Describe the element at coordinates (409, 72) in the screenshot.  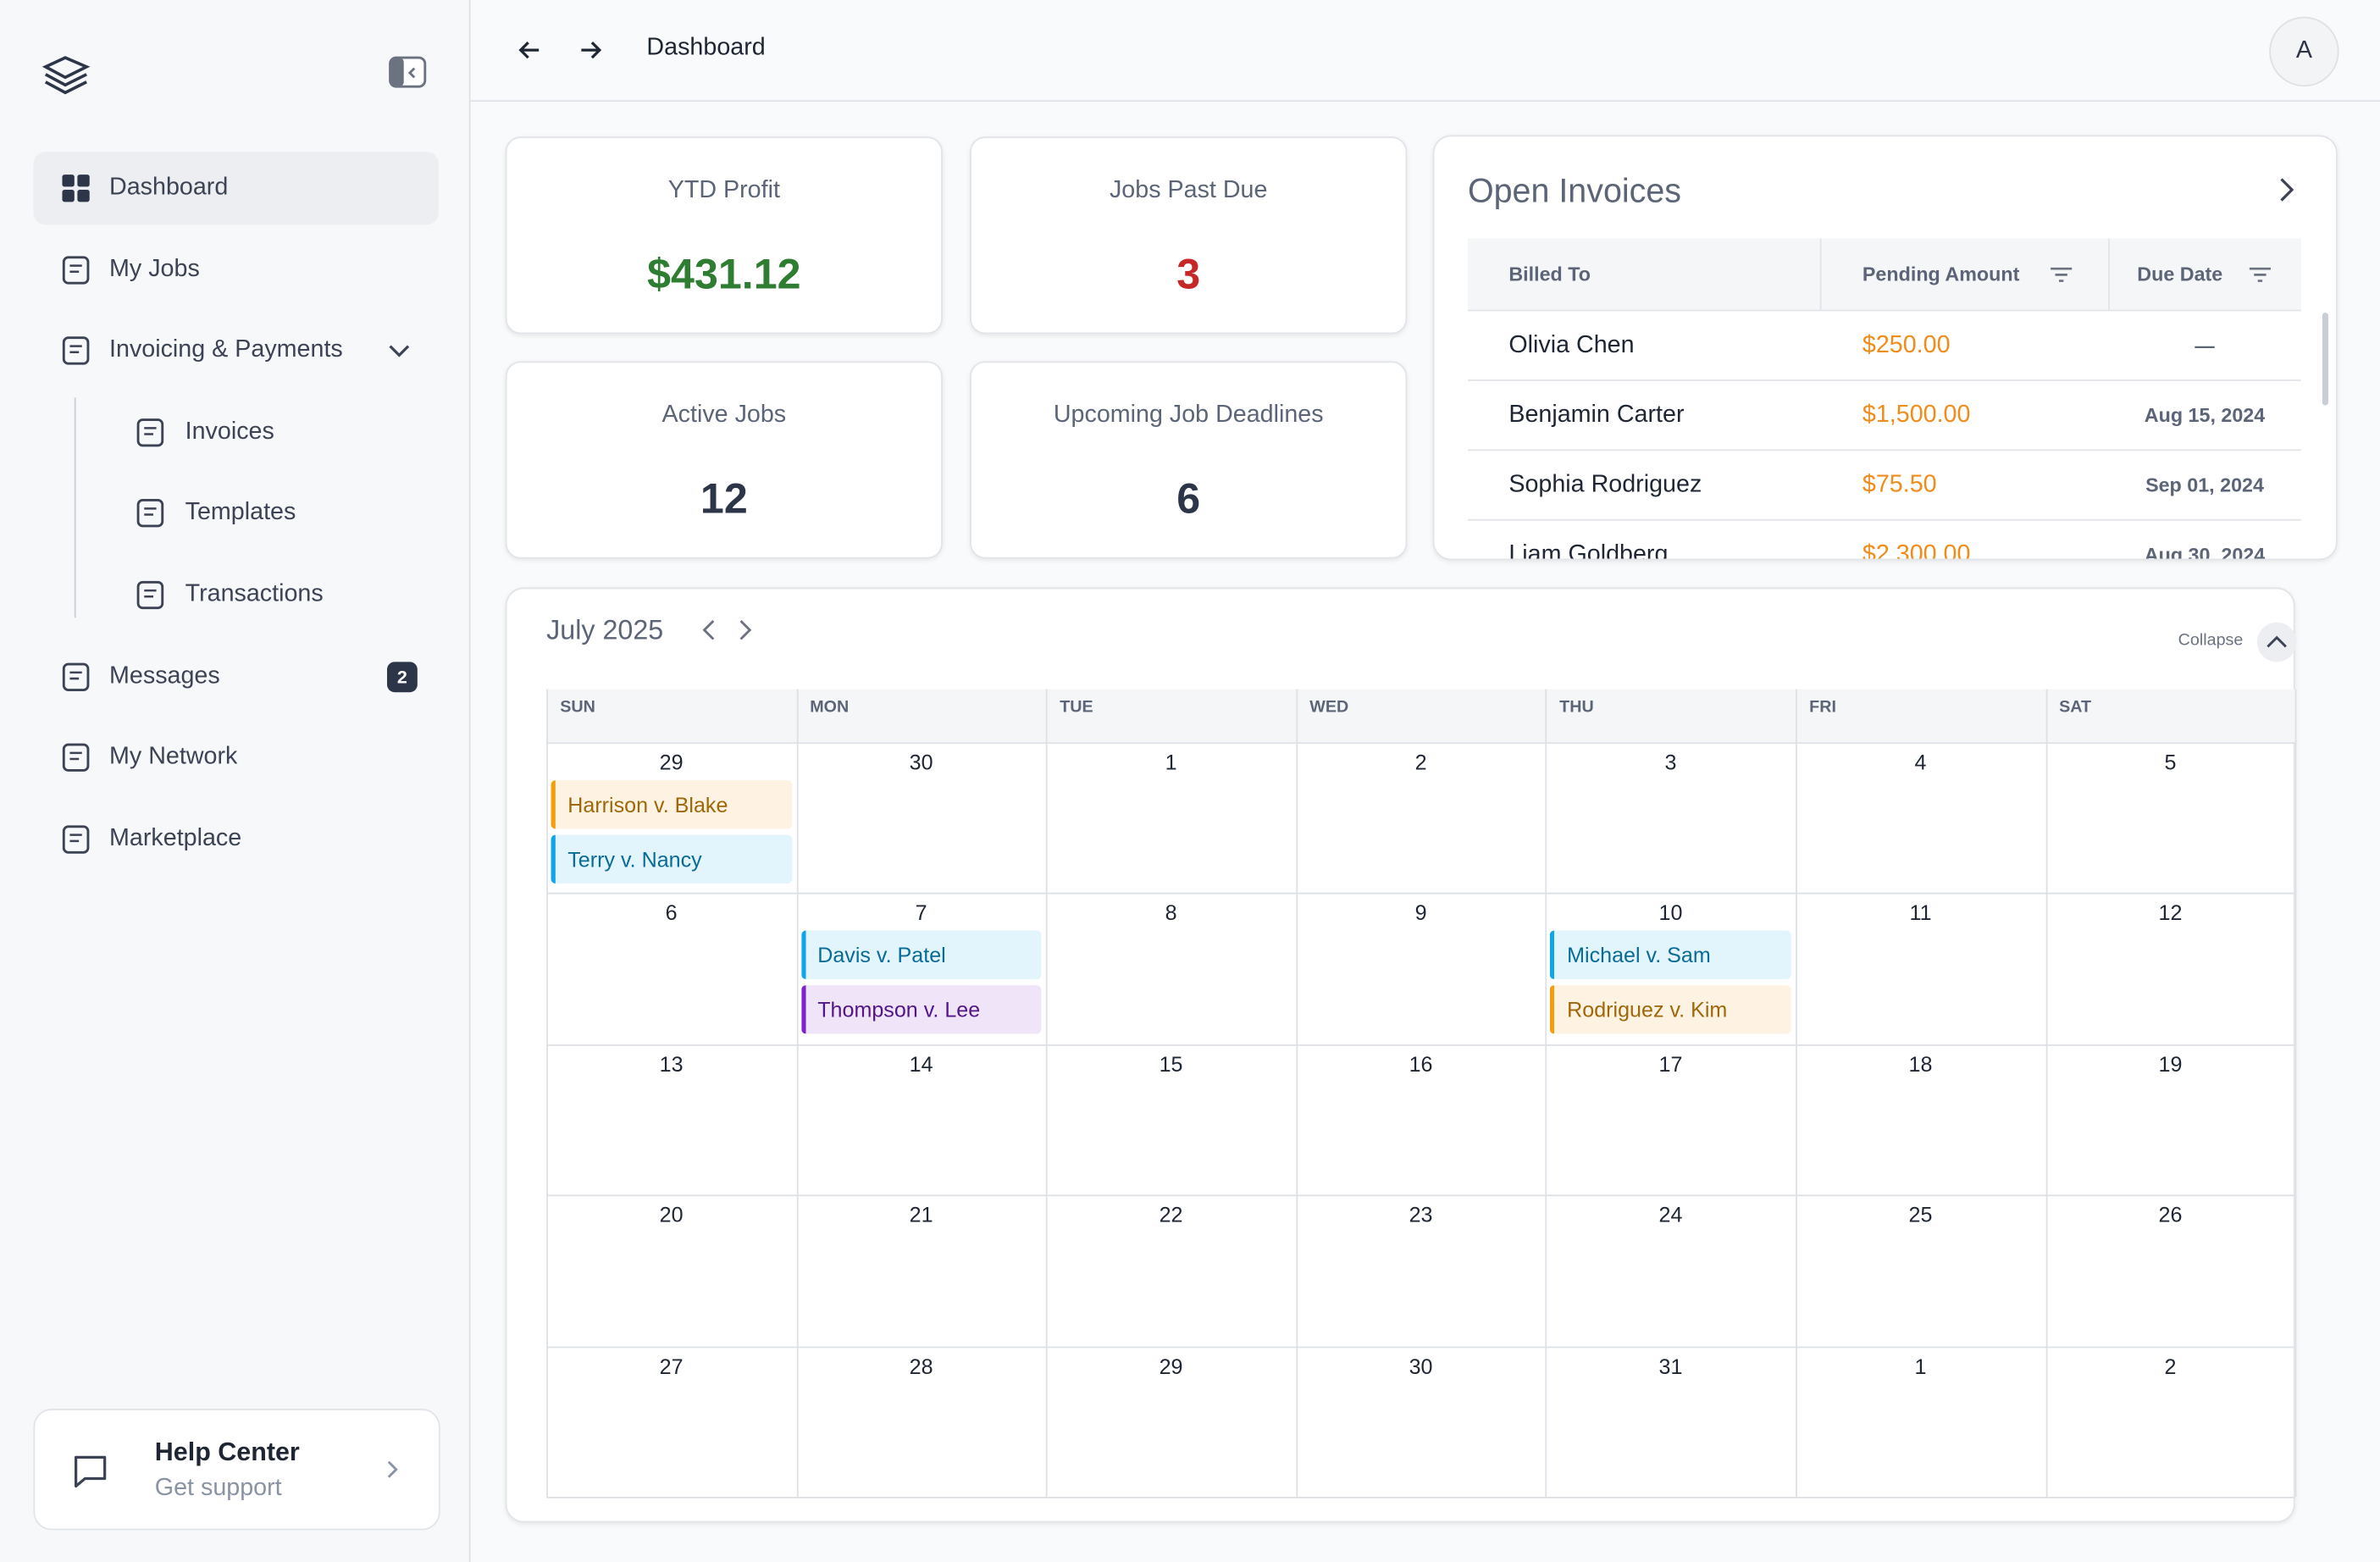
I see `collapse-sidebar` at that location.